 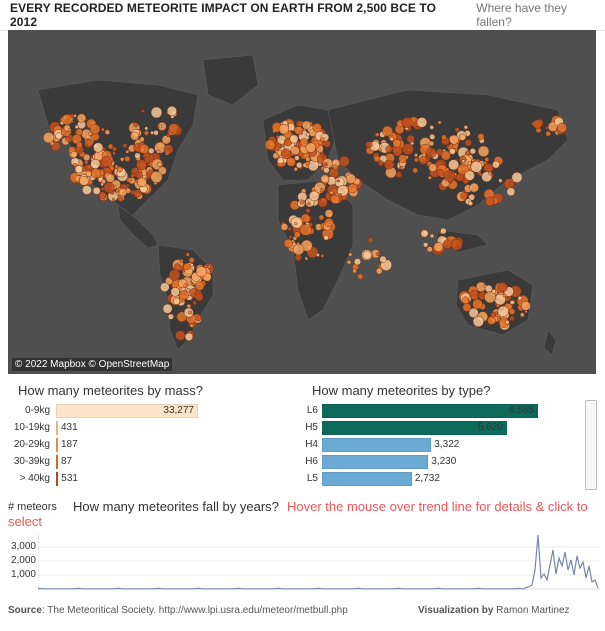 I want to click on map-credit: © 2022 Mapbox © OpenStreetMap, so click(x=92, y=364).